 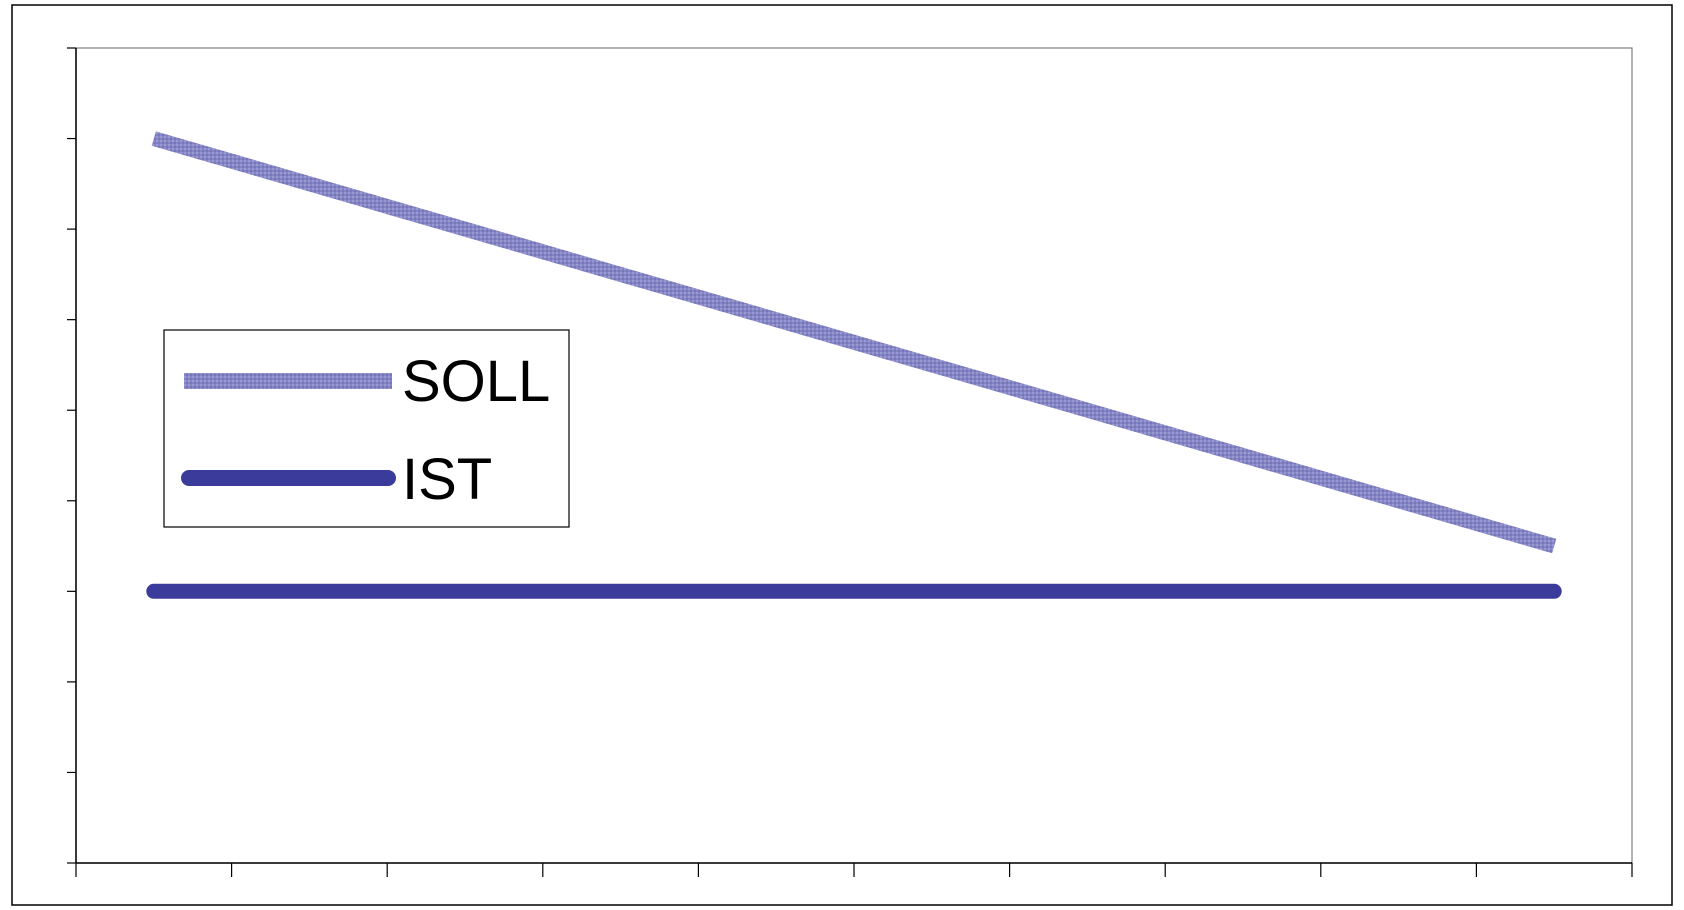 I want to click on legend: SOLL IST, so click(x=366, y=428).